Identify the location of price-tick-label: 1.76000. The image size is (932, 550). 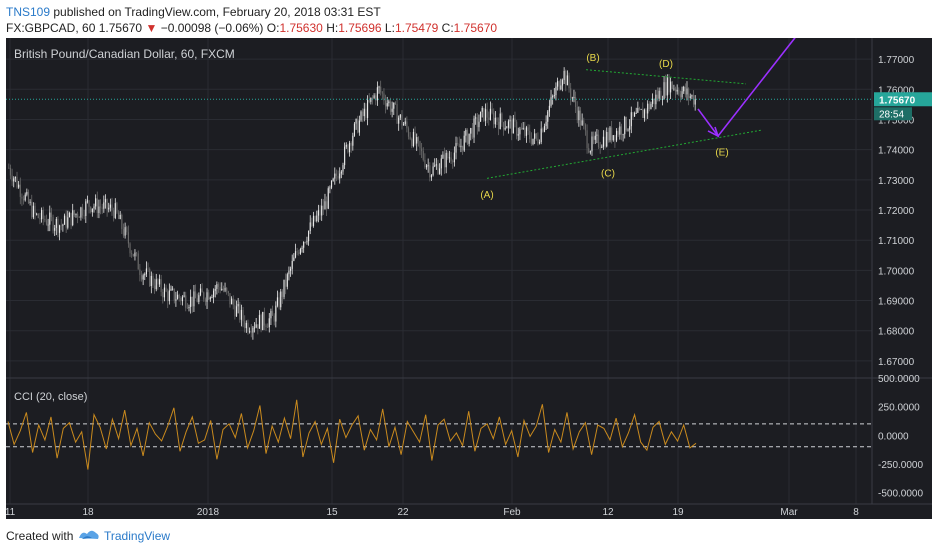
(896, 90).